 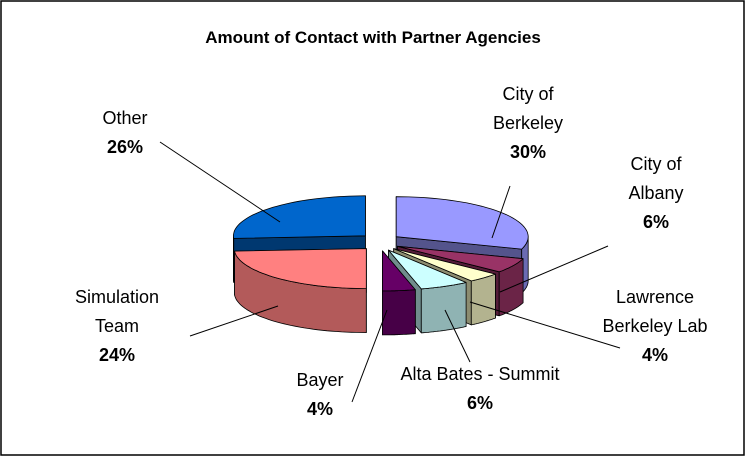 I want to click on slice-category: Alta Bates - Summit, so click(x=480, y=374).